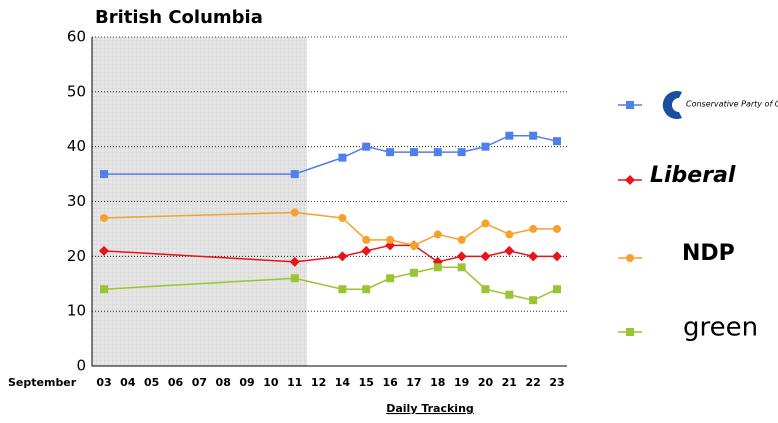  Describe the element at coordinates (486, 382) in the screenshot. I see `x-tick-label: 20` at that location.